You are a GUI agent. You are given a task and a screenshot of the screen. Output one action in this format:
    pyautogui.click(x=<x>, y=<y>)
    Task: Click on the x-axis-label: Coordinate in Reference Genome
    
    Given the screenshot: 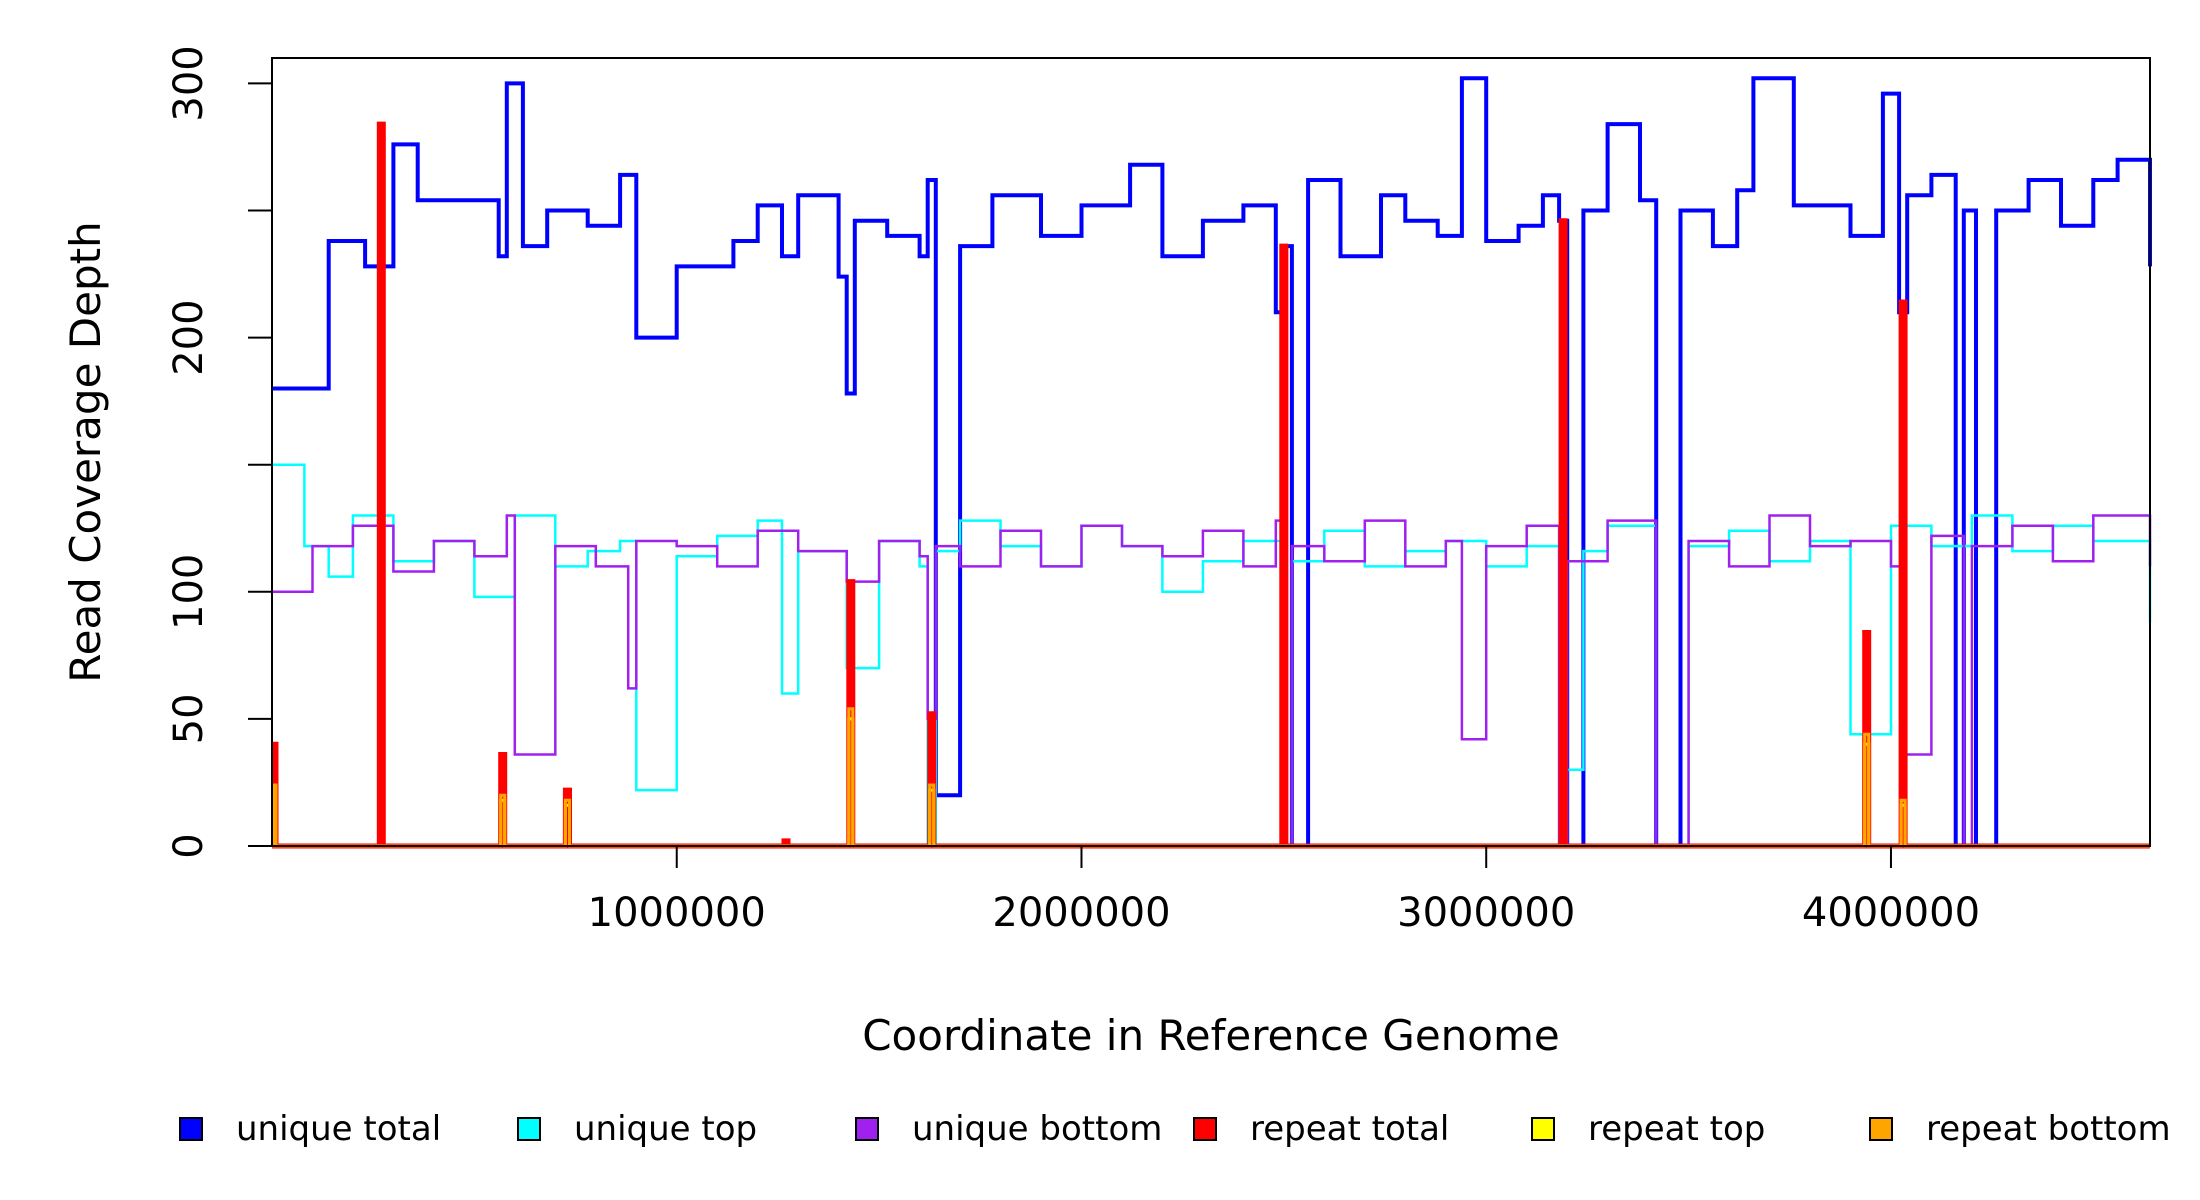 What is the action you would take?
    pyautogui.click(x=1211, y=1035)
    